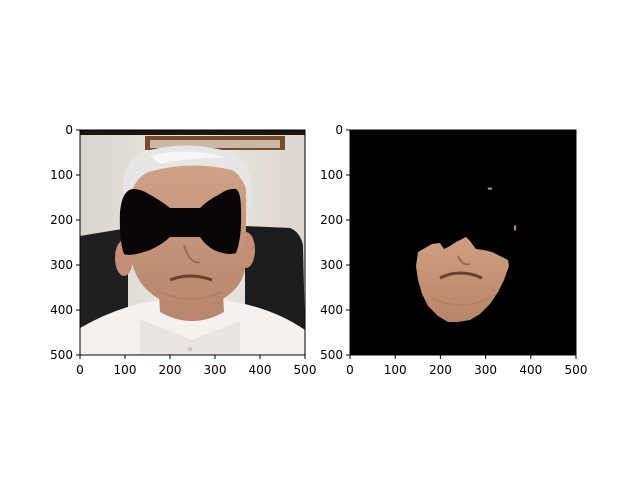  What do you see at coordinates (192, 254) in the screenshot?
I see `nose-shadow` at bounding box center [192, 254].